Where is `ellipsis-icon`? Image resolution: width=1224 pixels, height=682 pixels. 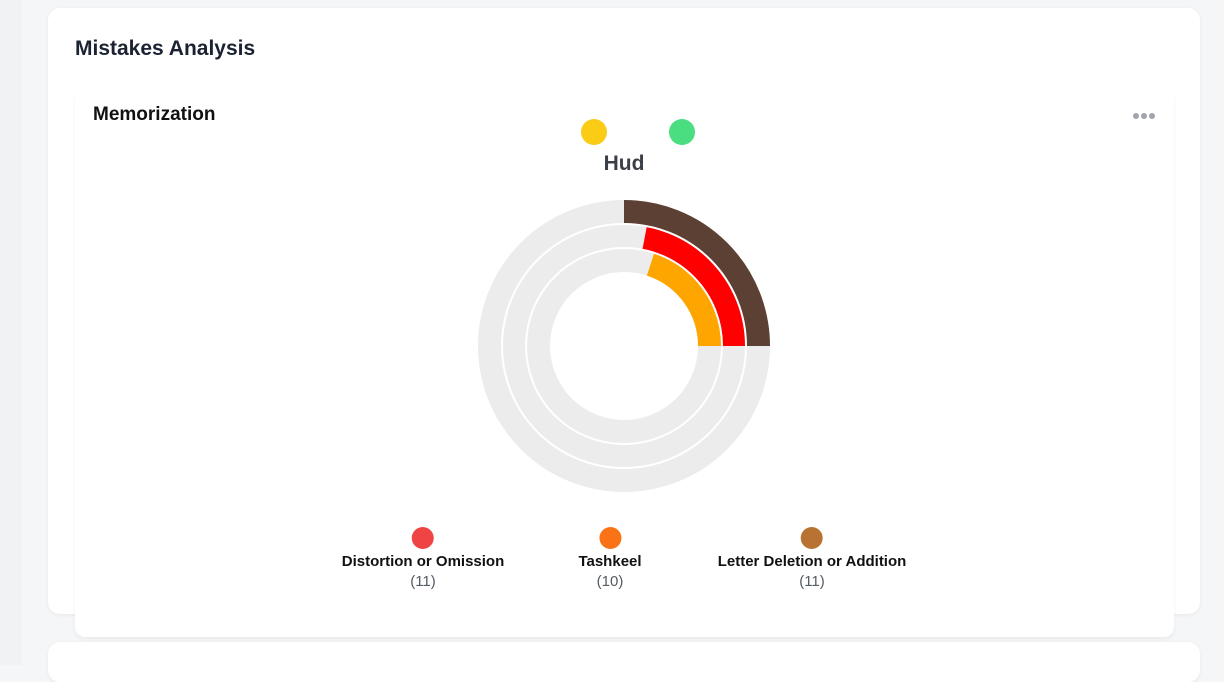 ellipsis-icon is located at coordinates (1144, 116).